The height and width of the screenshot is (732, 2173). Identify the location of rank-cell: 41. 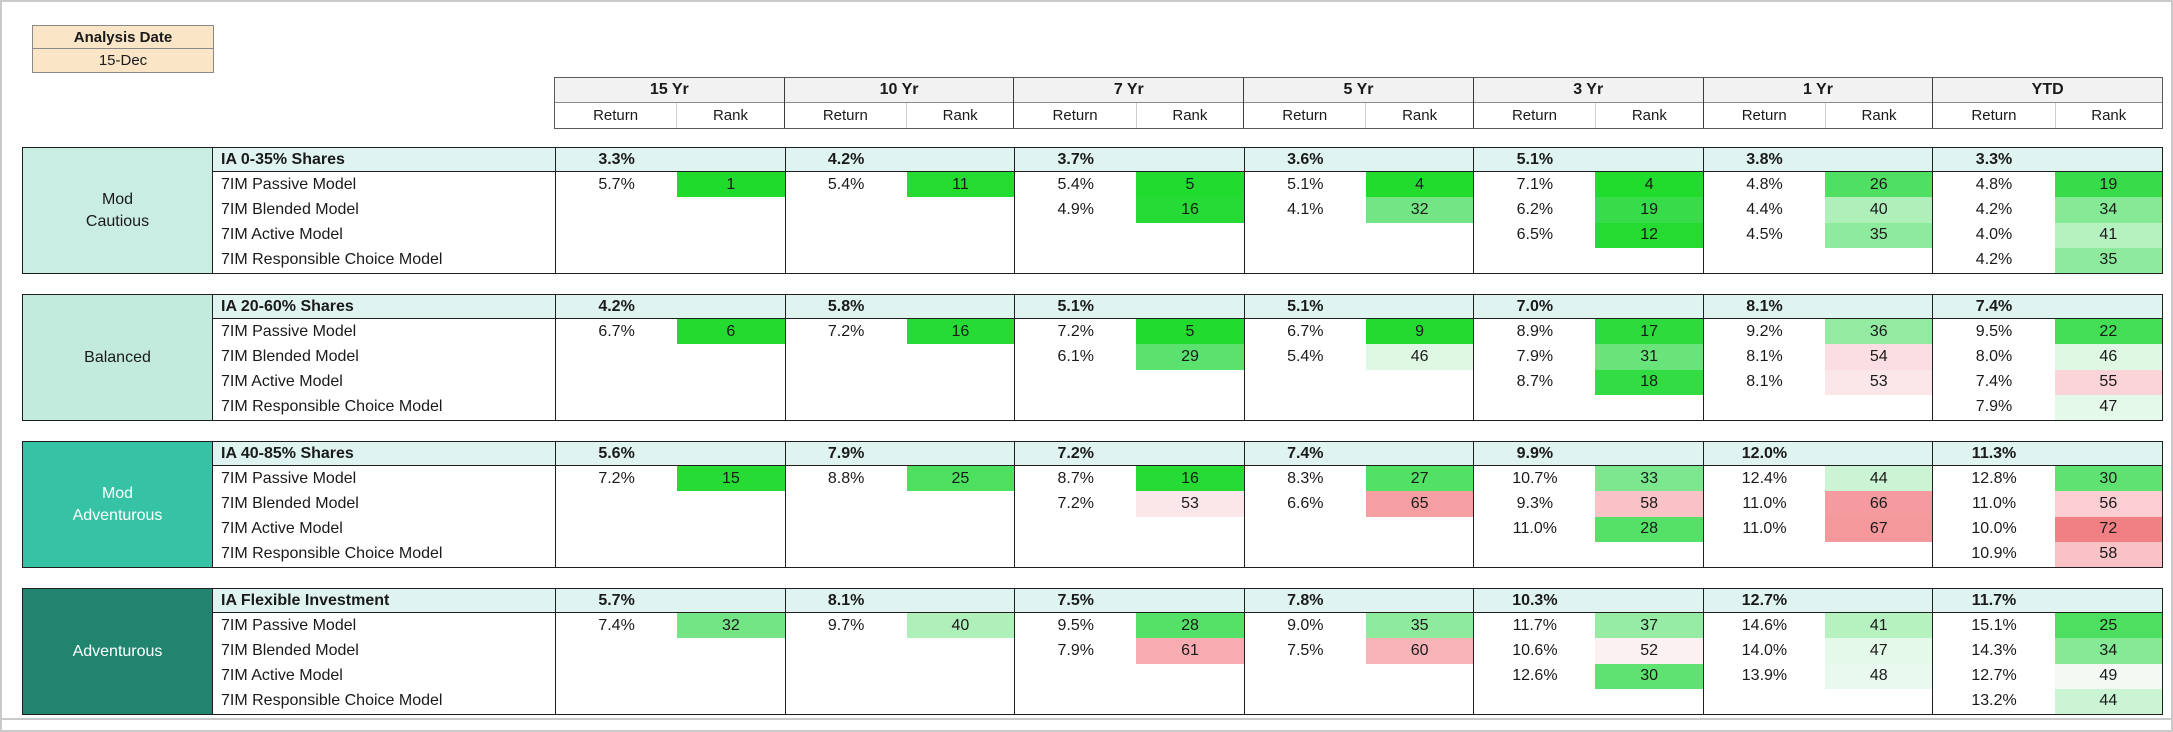
(2108, 235).